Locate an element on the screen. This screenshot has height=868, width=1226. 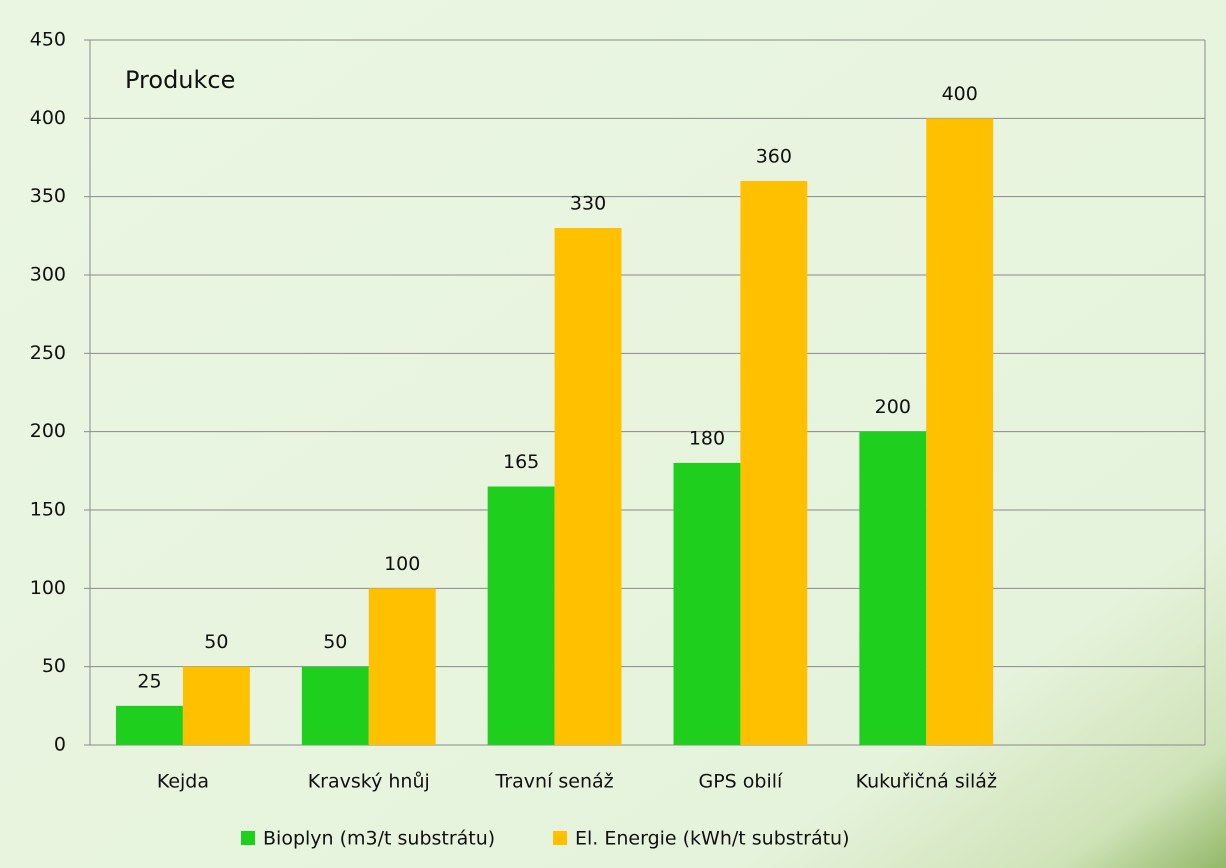
y-tick-label: 250 is located at coordinates (48, 353).